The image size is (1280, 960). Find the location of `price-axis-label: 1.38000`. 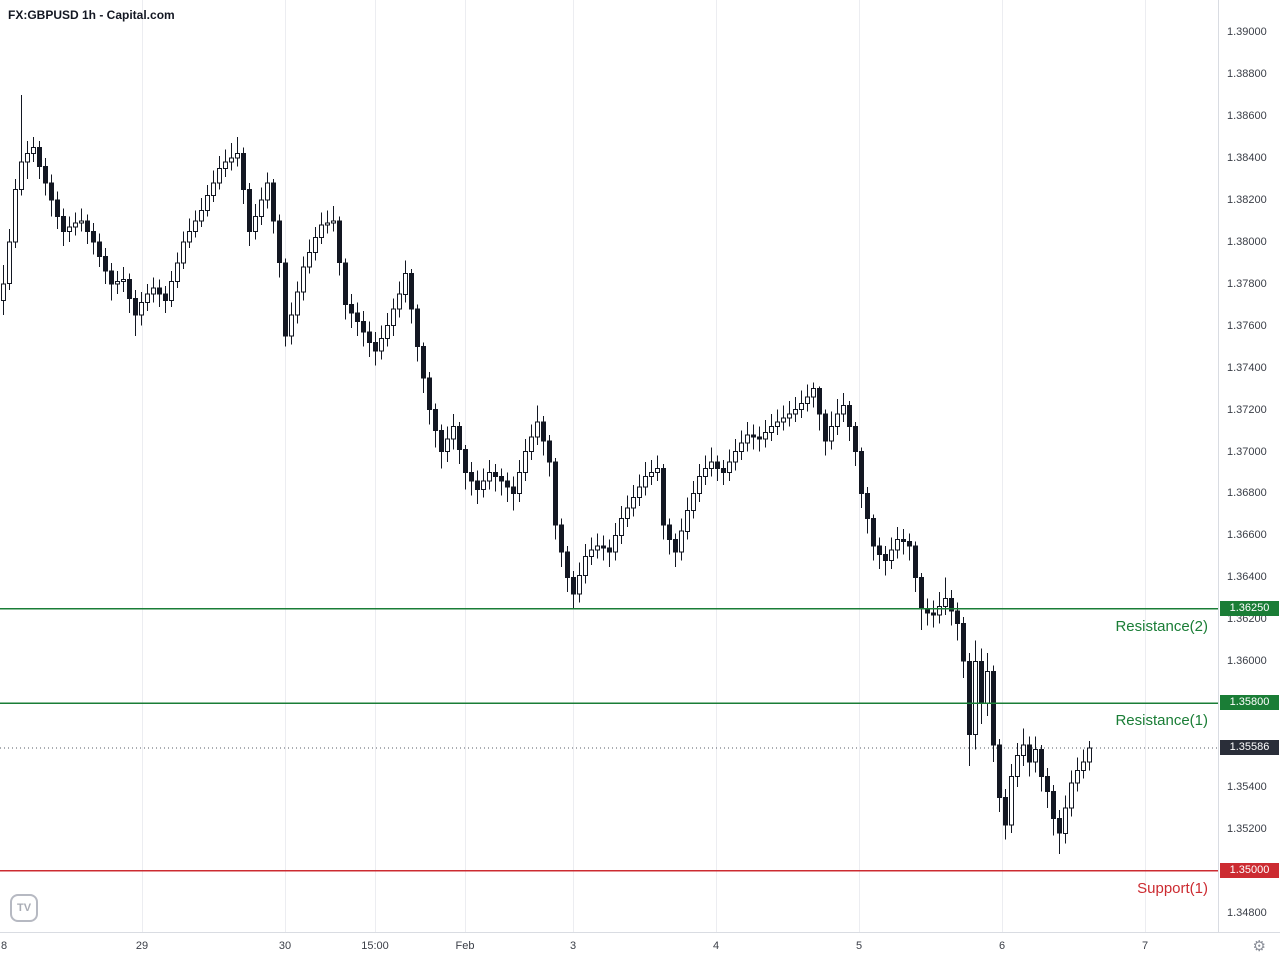

price-axis-label: 1.38000 is located at coordinates (1247, 241).